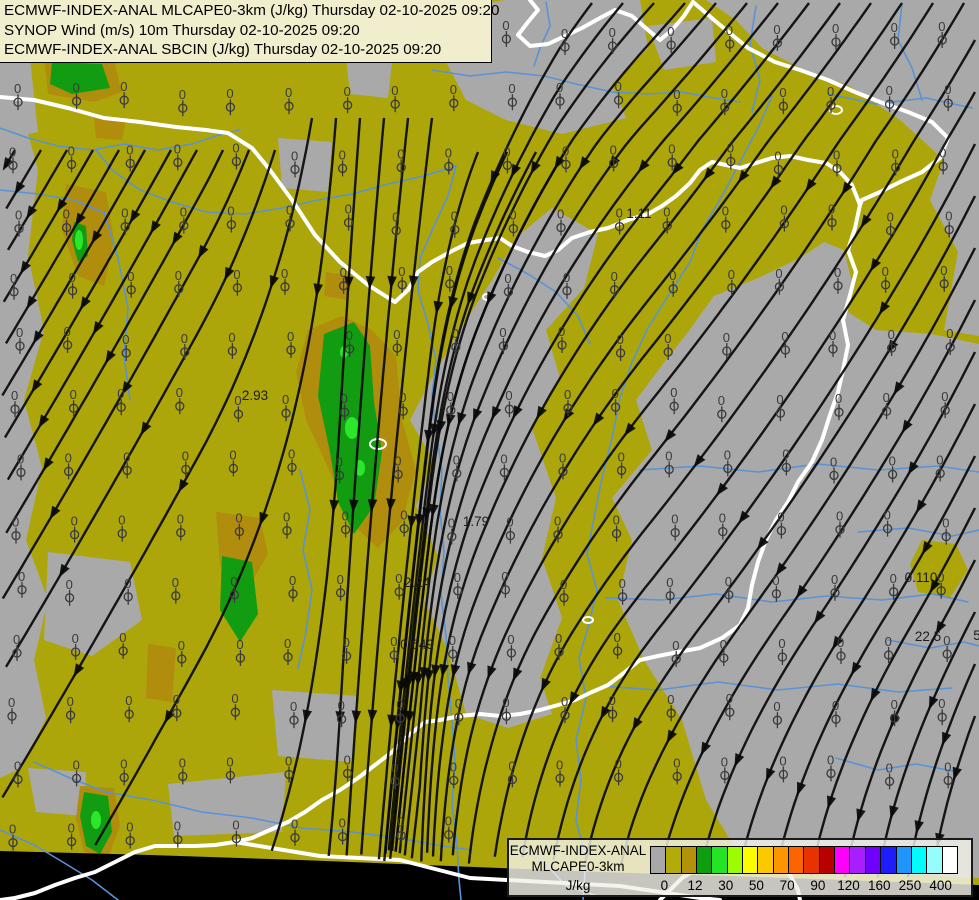 This screenshot has height=900, width=979. Describe the element at coordinates (842, 168) in the screenshot. I see `nodata-region-top-right` at that location.